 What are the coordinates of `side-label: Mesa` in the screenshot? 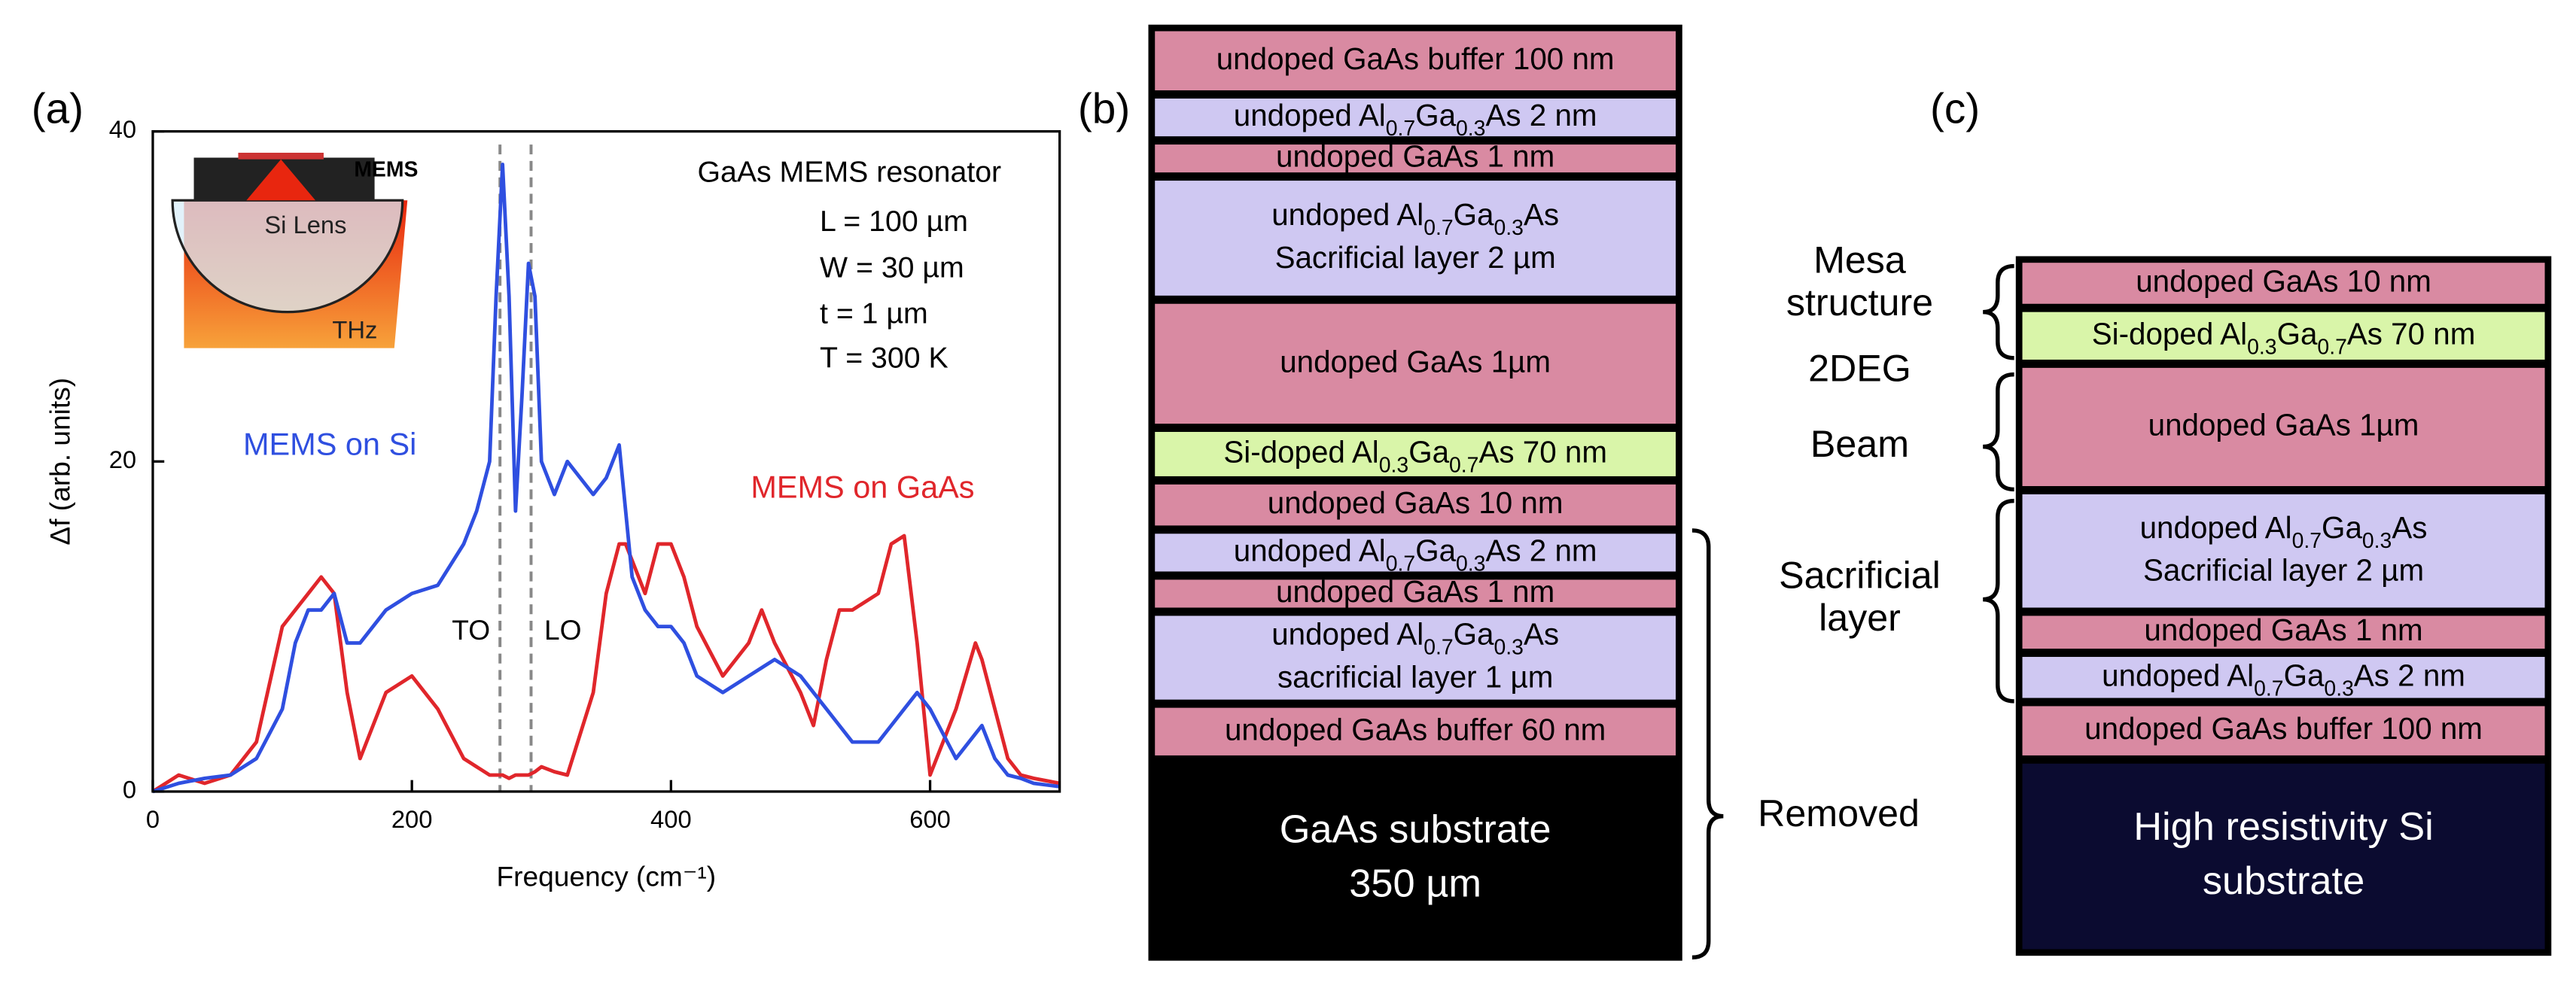 It's located at (1860, 260).